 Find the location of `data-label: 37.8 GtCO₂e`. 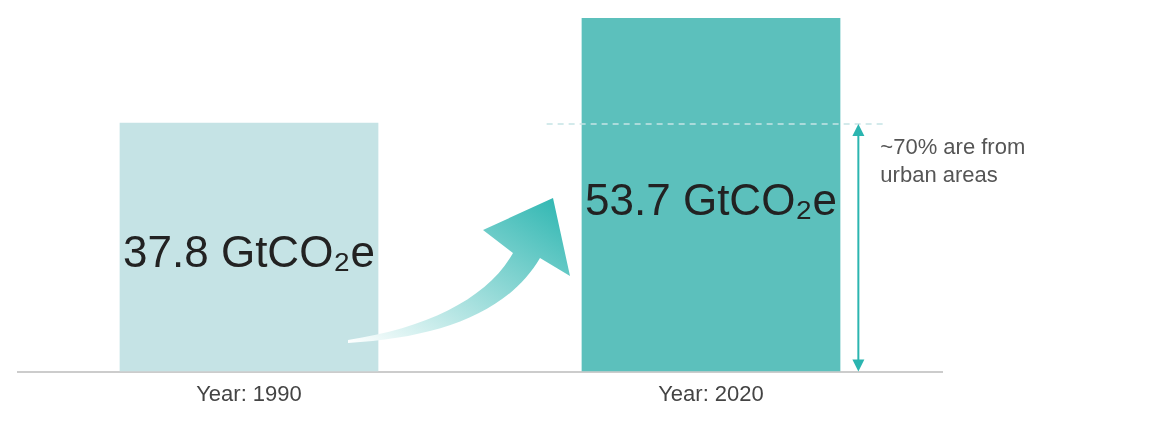

data-label: 37.8 GtCO₂e is located at coordinates (249, 252).